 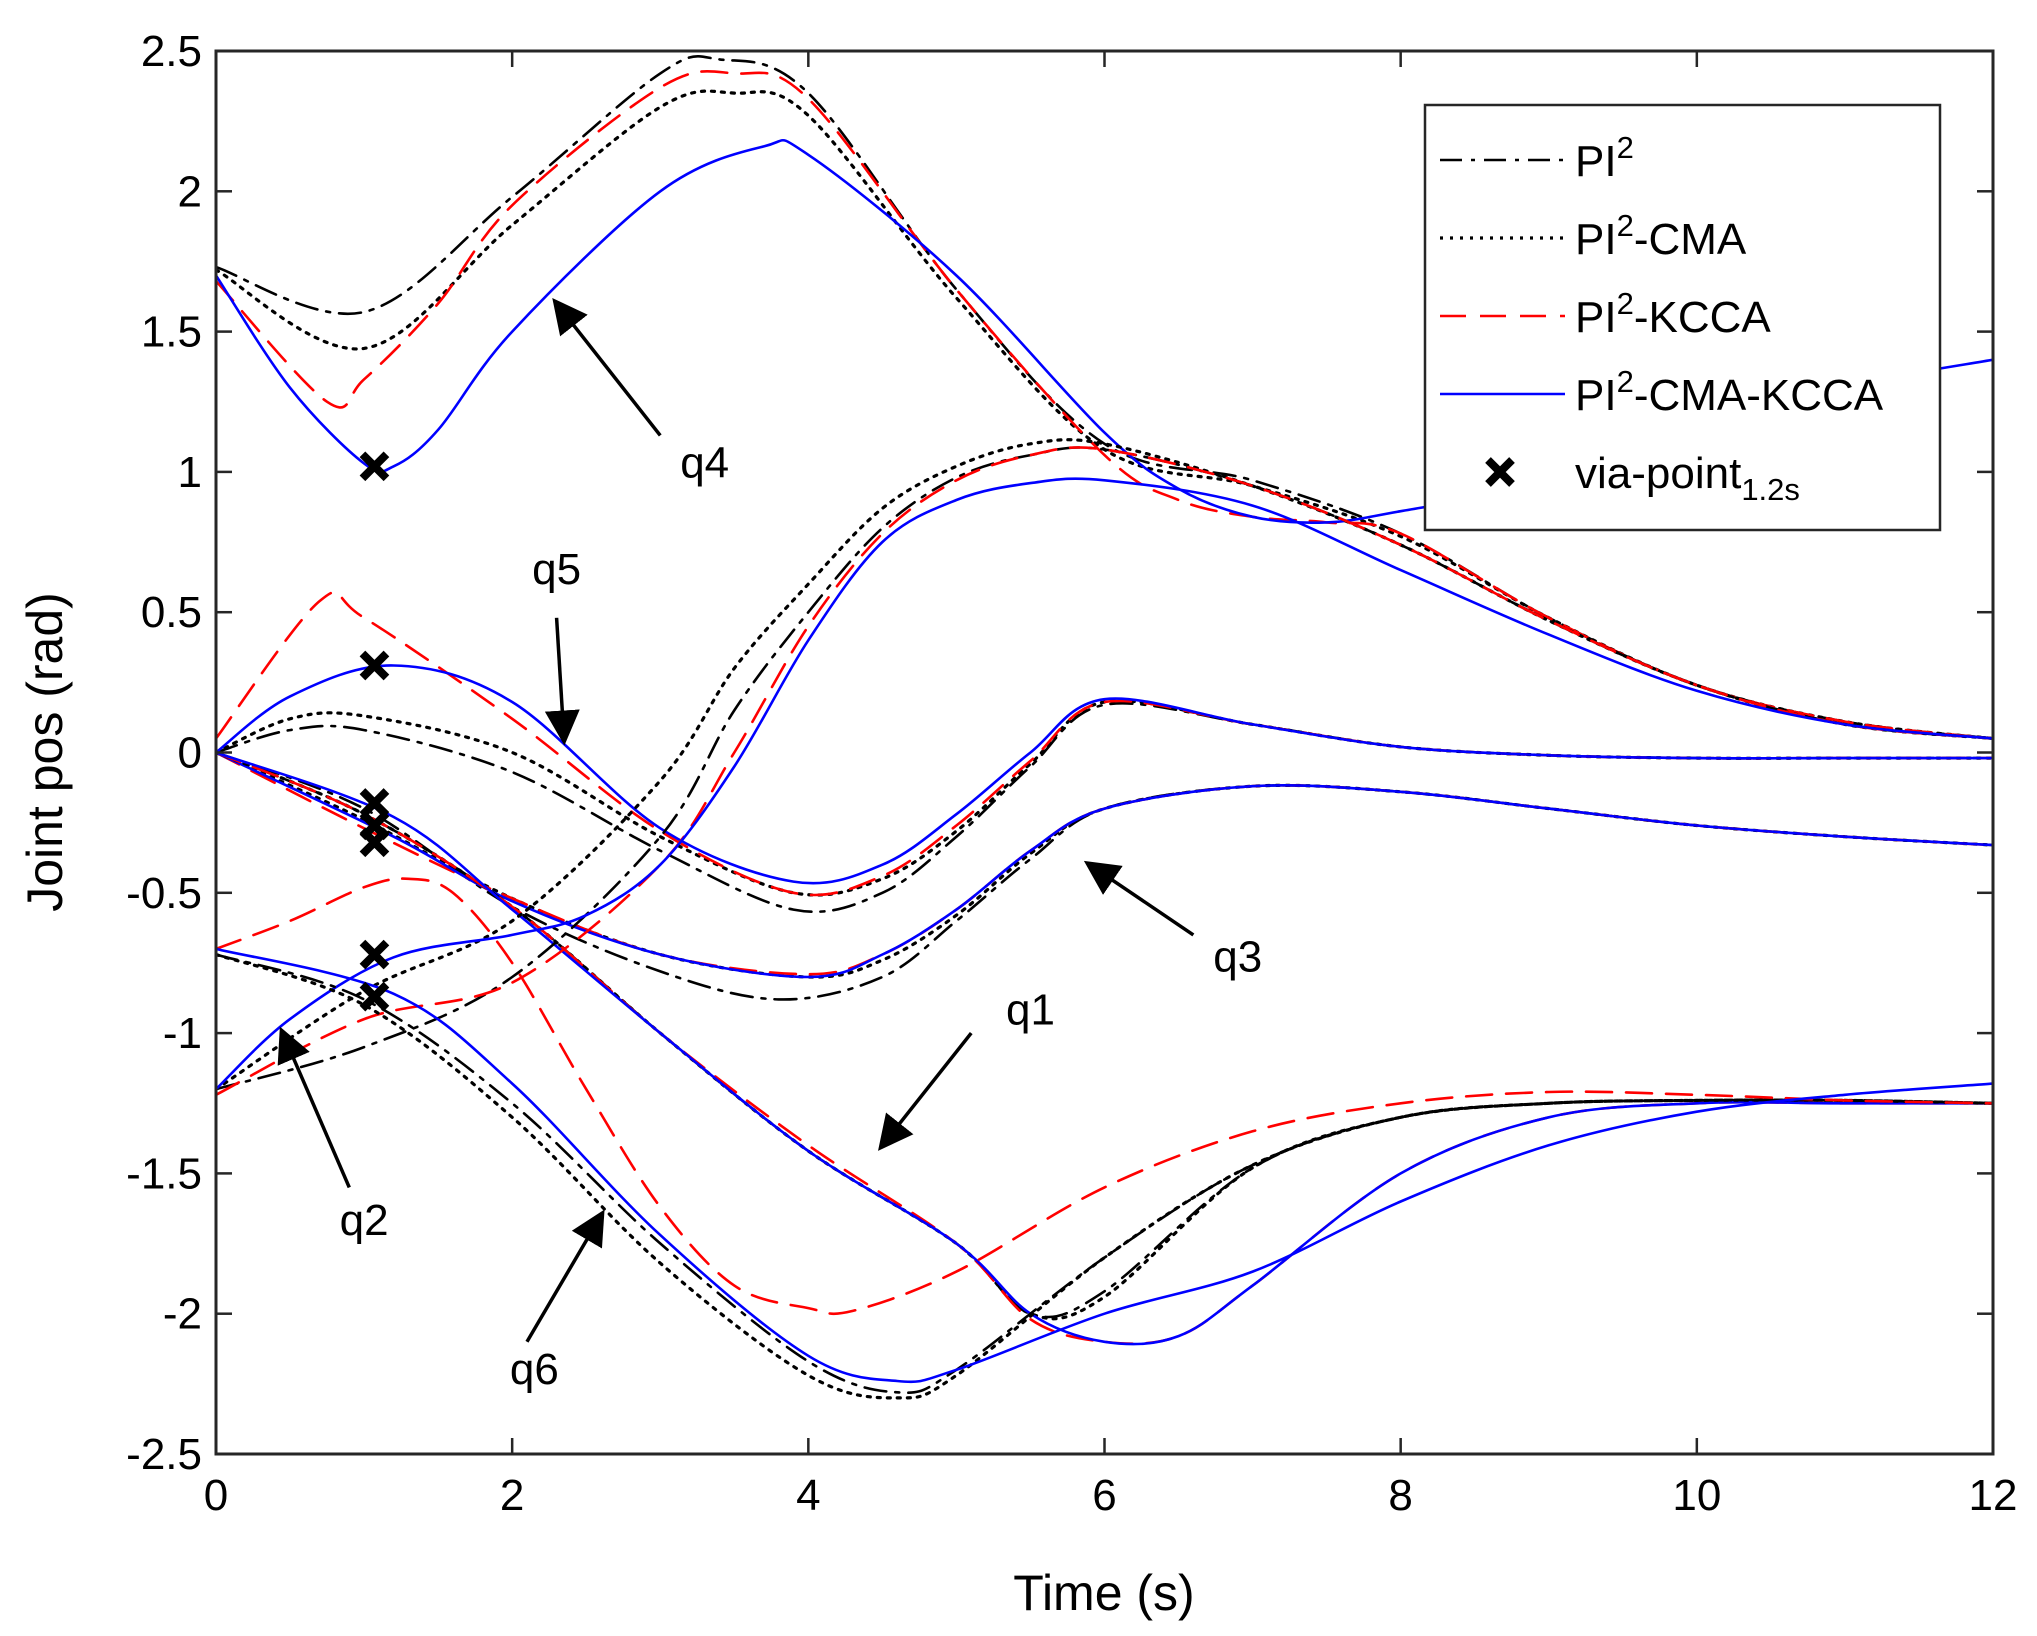 I want to click on legend-label: PI2-CMA-KCCA, so click(x=1729, y=392).